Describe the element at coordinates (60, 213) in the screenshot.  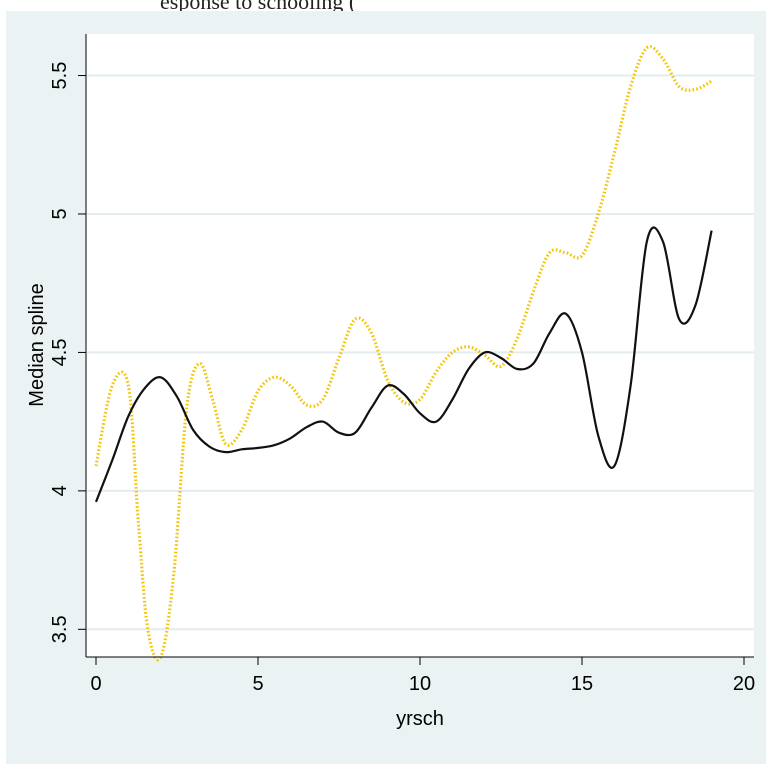
I see `y-tick-label: 5` at that location.